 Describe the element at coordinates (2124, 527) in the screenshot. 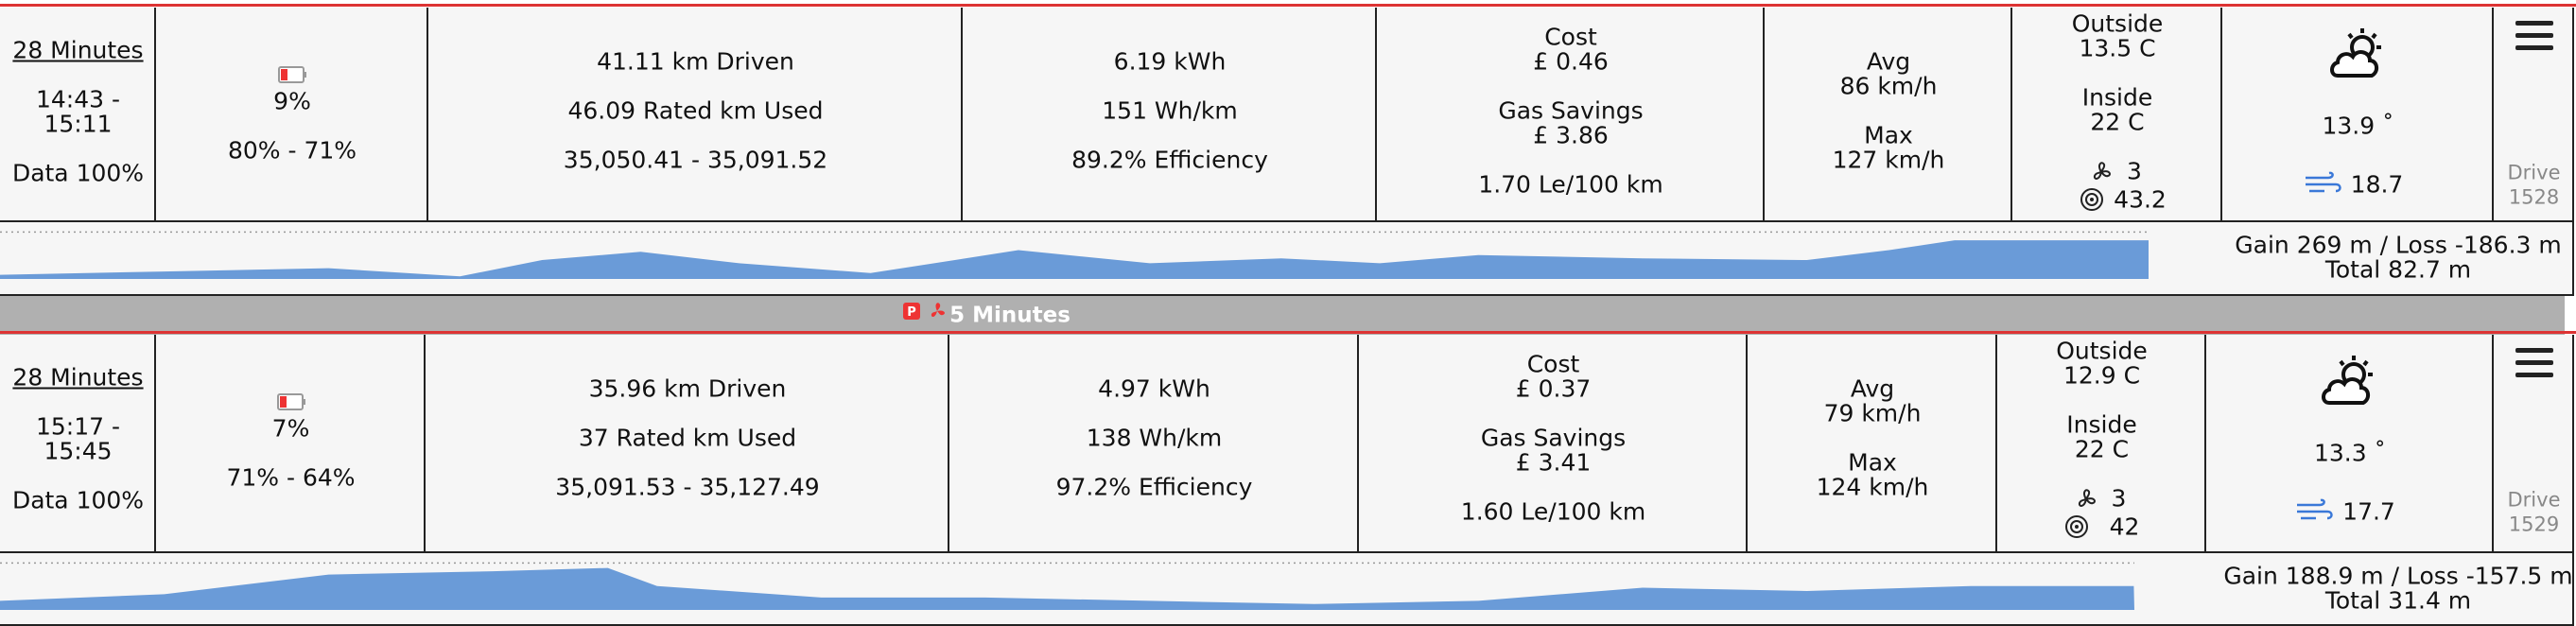

I see `tire: 42` at that location.